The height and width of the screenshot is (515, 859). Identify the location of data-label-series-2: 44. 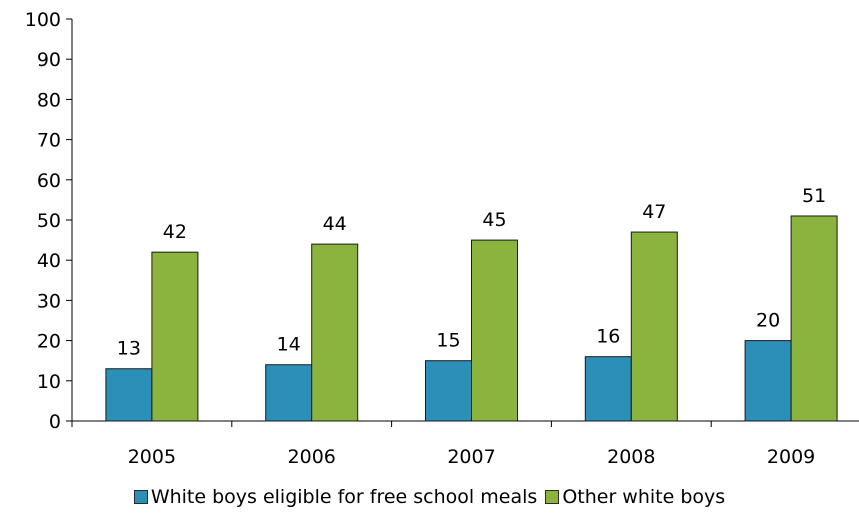
(335, 224).